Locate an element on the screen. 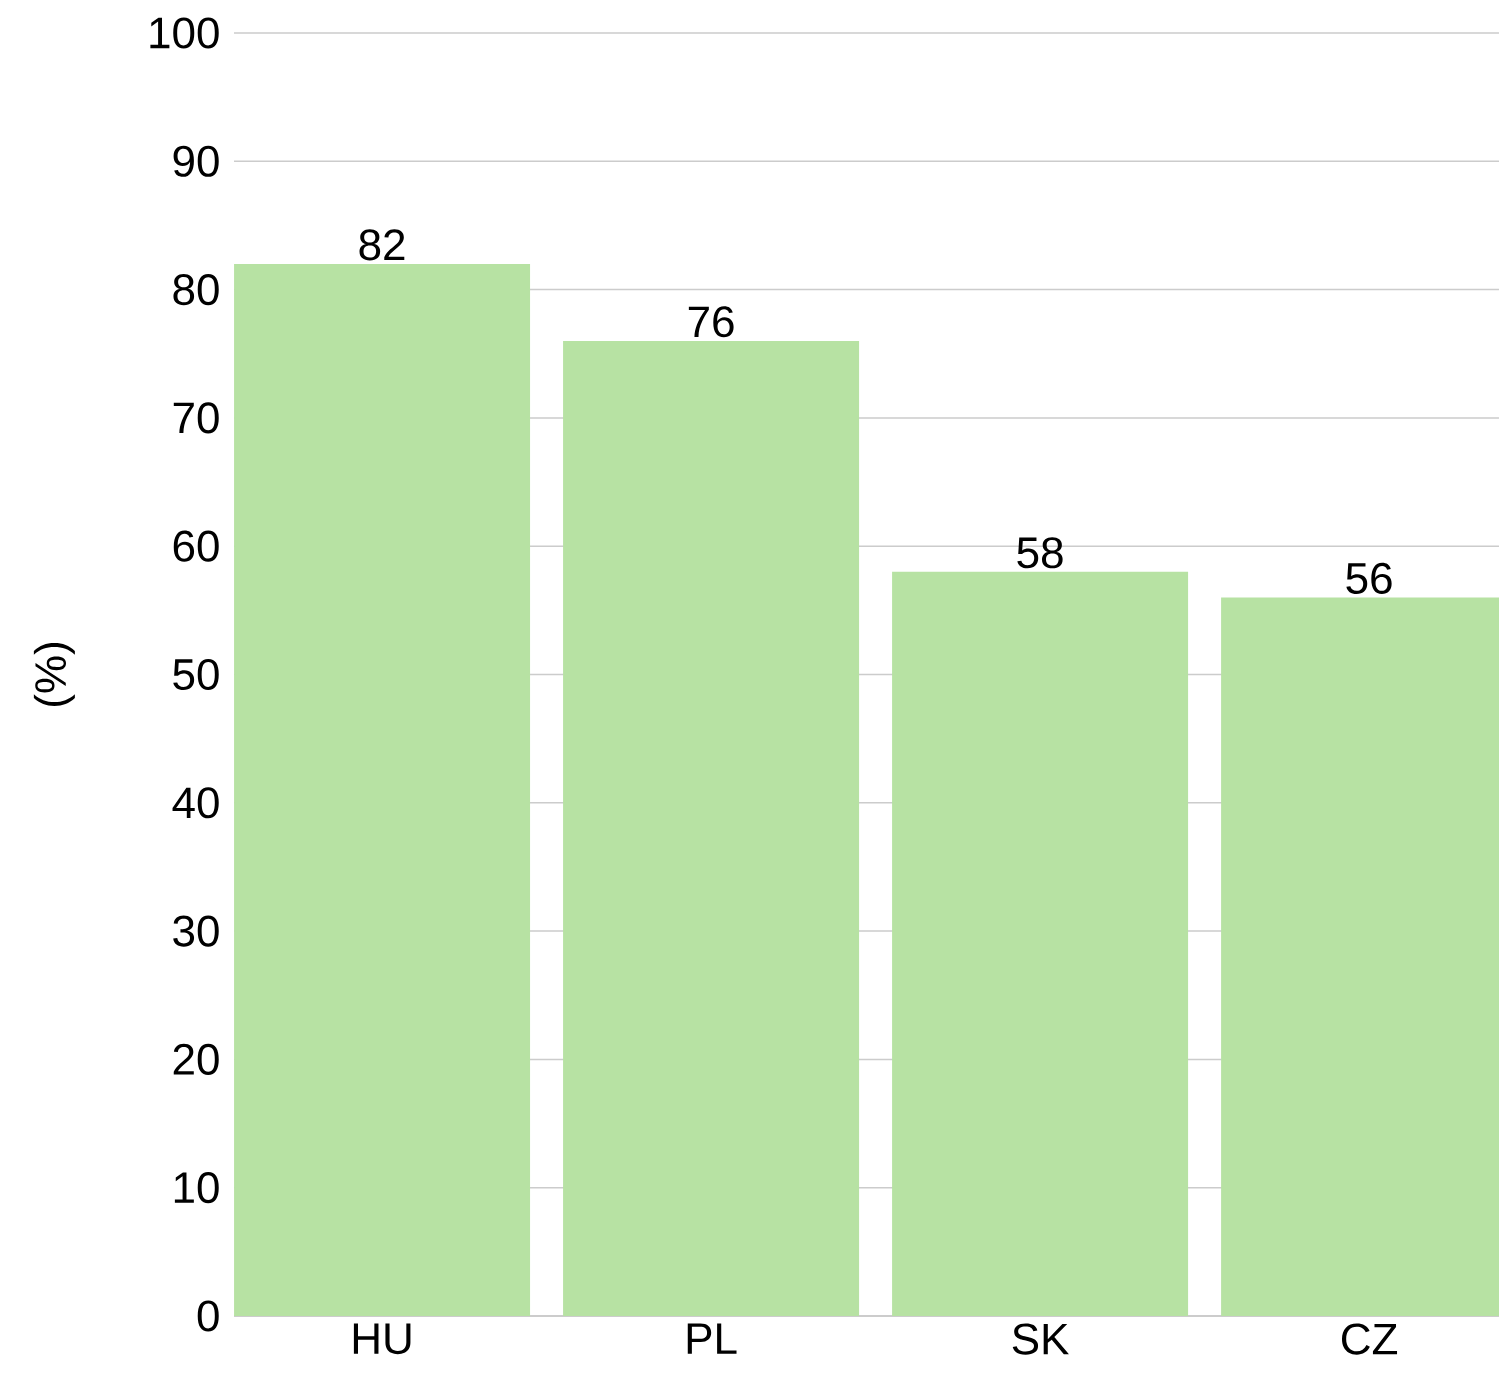  y-tick-label: 90 is located at coordinates (196, 161).